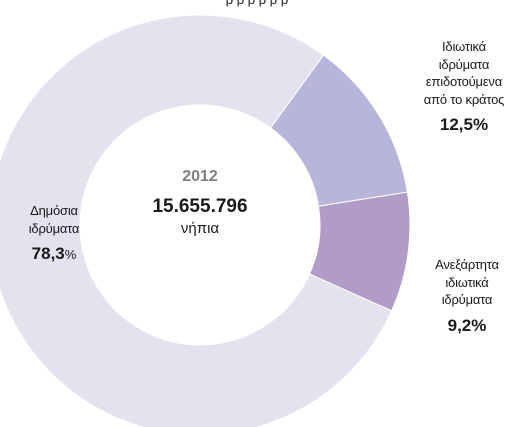  What do you see at coordinates (54, 210) in the screenshot?
I see `slice-label-line: Δημόσια` at bounding box center [54, 210].